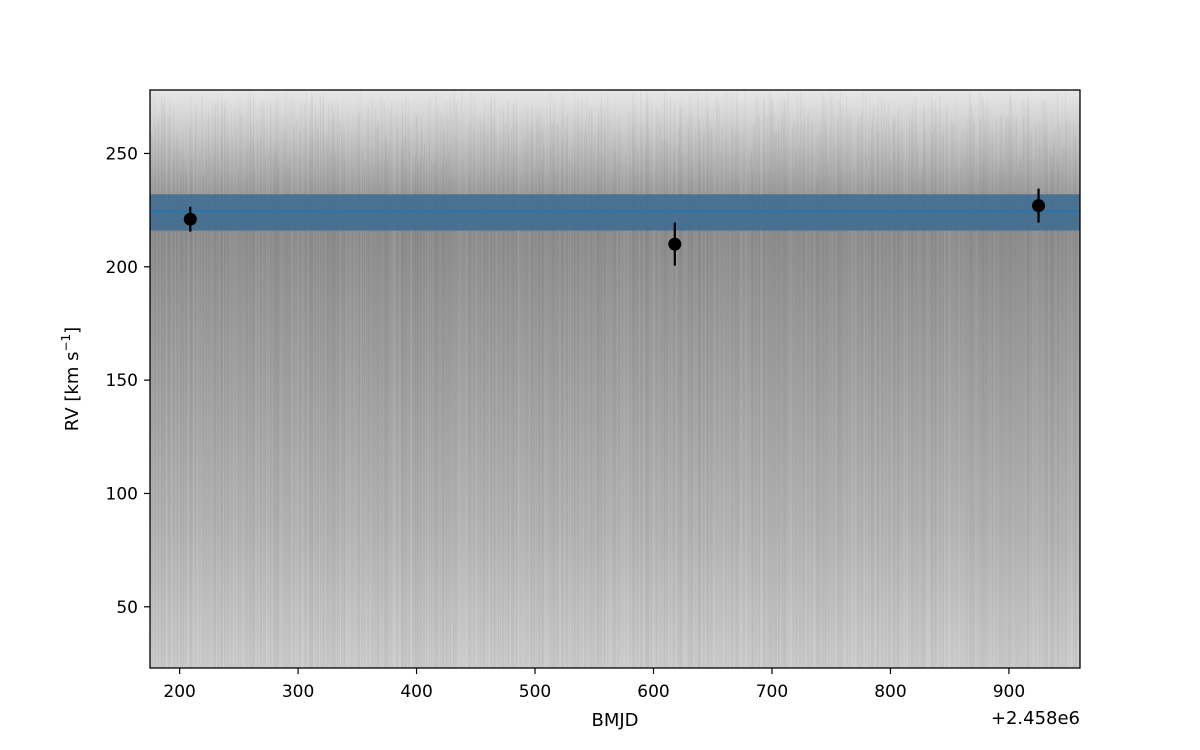 This screenshot has width=1200, height=750. I want to click on y-axis-label: RV [km s−1], so click(71, 379).